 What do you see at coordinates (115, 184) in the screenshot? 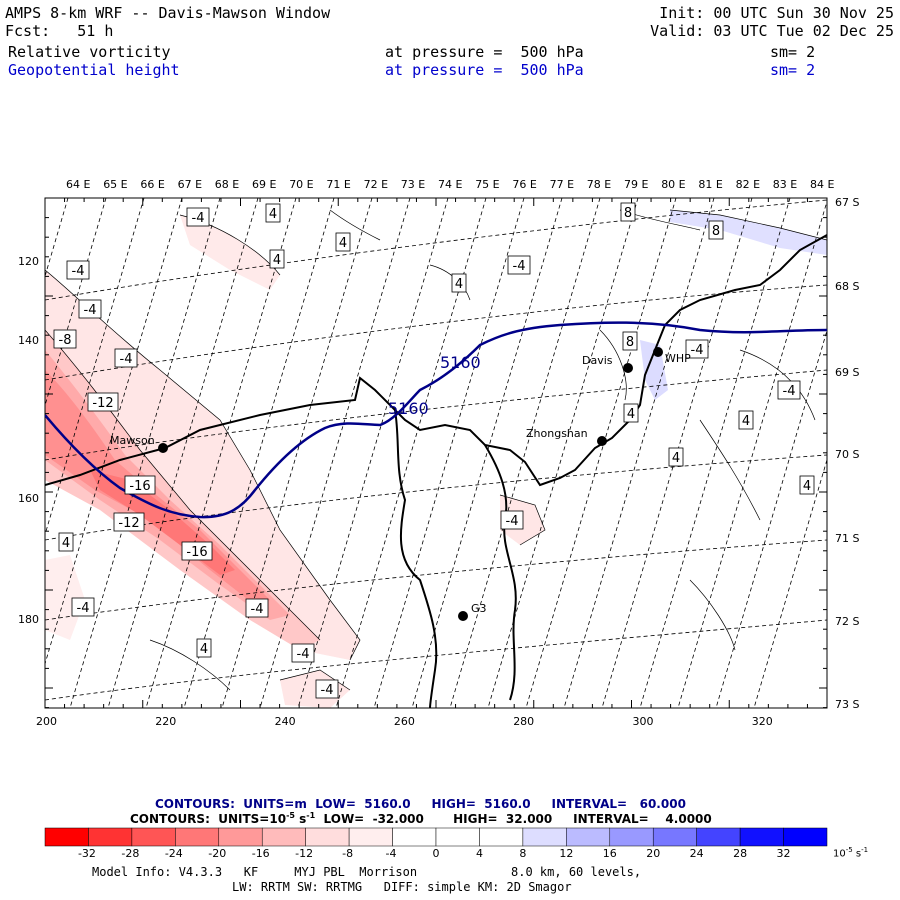
I see `longitude-label: 65 E` at bounding box center [115, 184].